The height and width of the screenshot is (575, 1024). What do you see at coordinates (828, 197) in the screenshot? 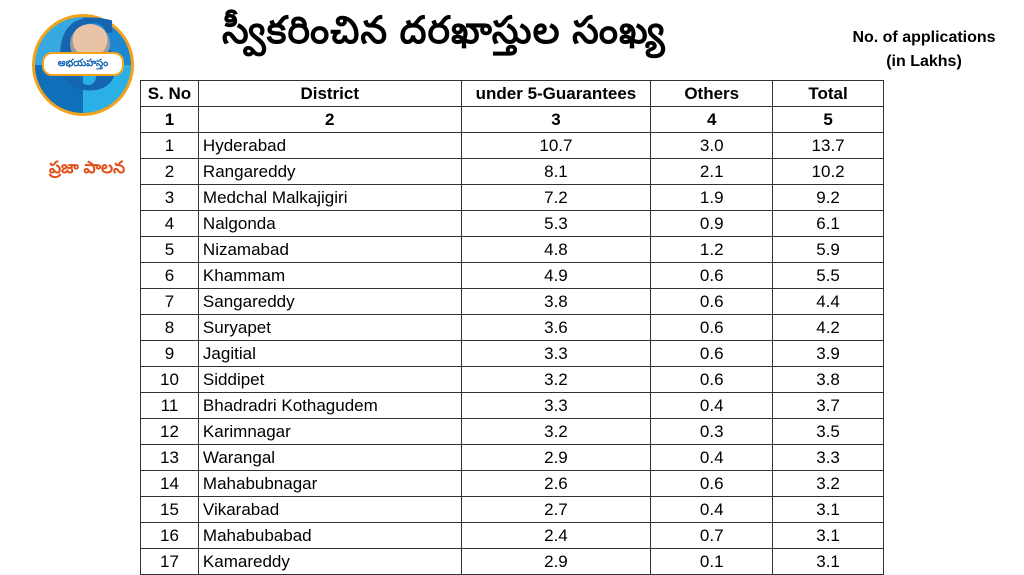
I see `cell-total: 9.2` at bounding box center [828, 197].